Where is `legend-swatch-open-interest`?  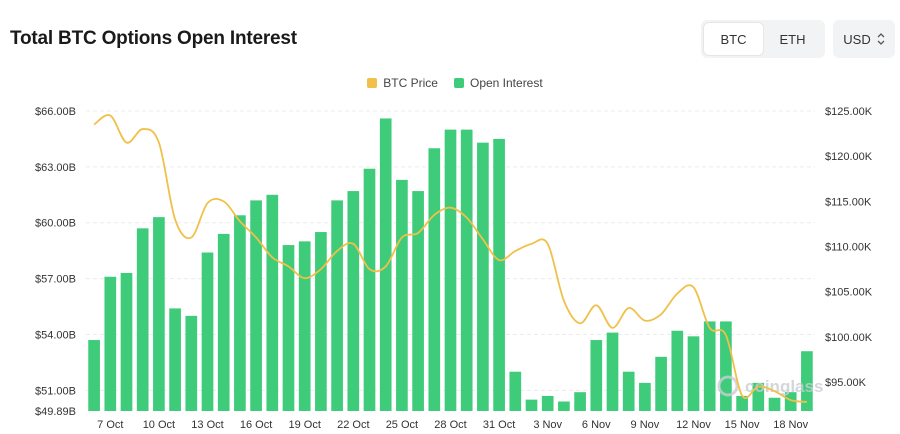
legend-swatch-open-interest is located at coordinates (458, 83).